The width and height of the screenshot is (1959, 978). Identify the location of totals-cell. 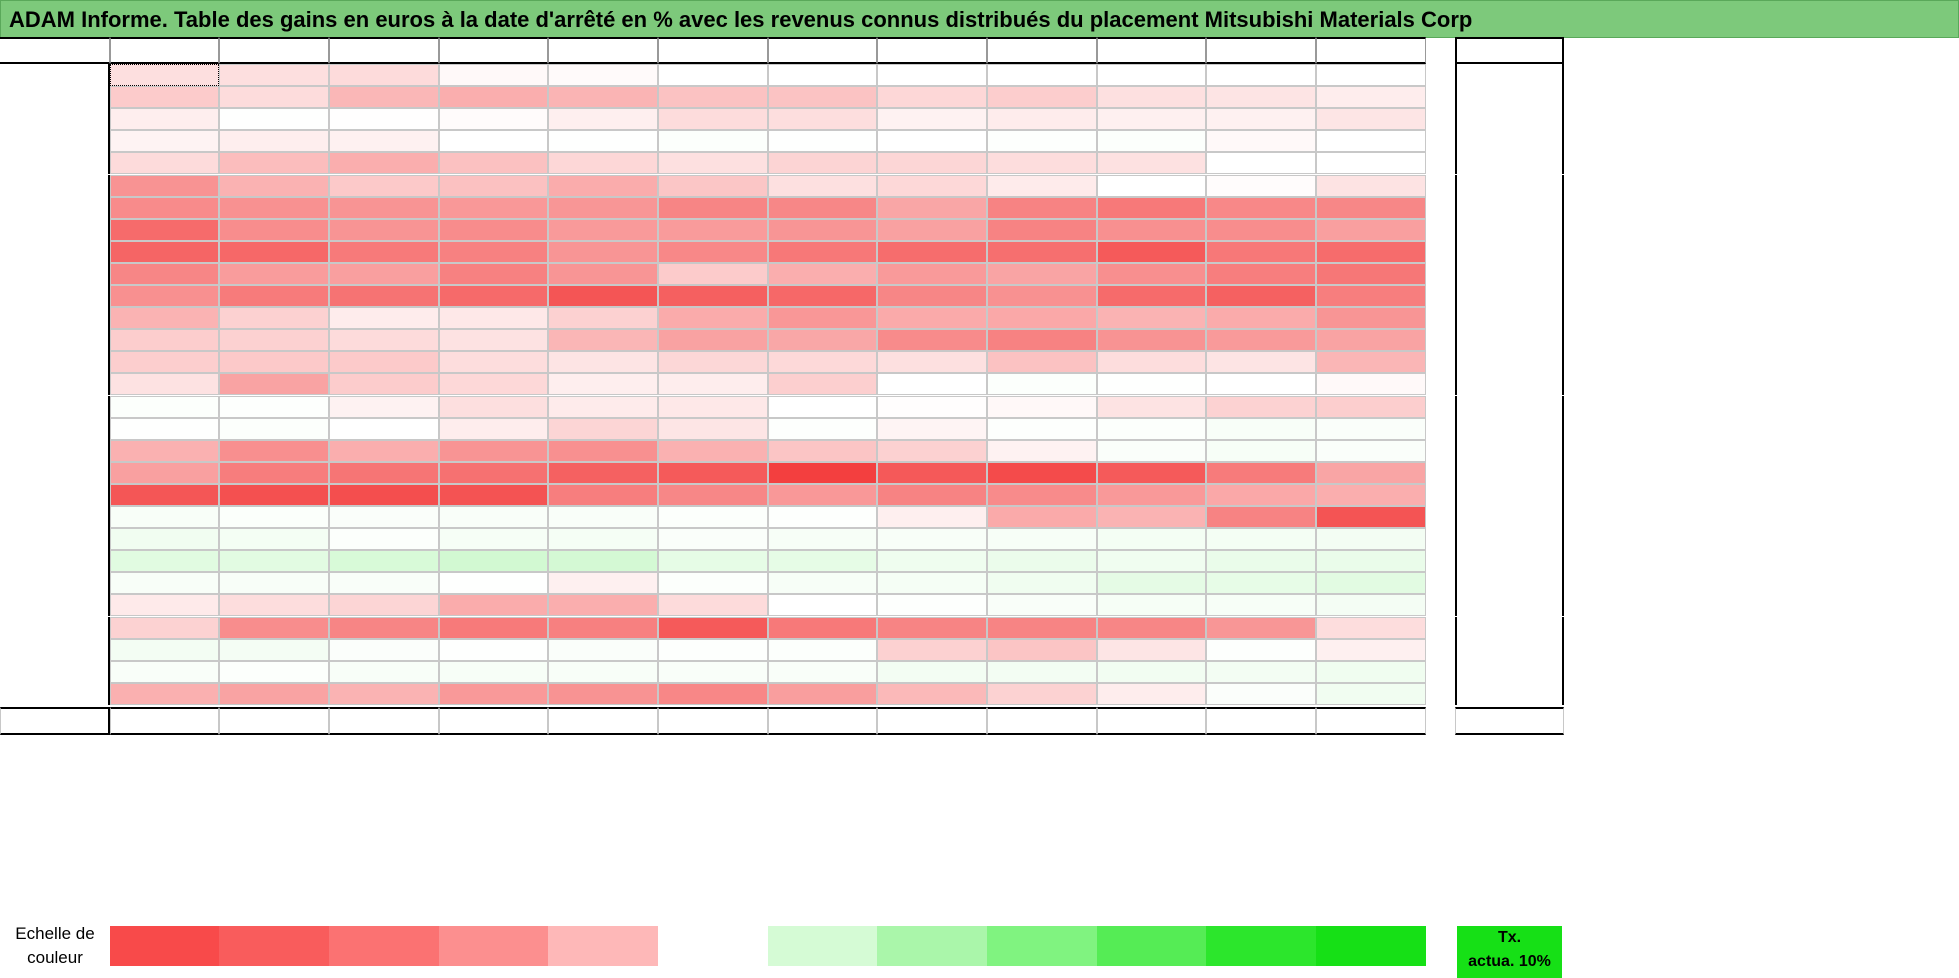
(164, 720).